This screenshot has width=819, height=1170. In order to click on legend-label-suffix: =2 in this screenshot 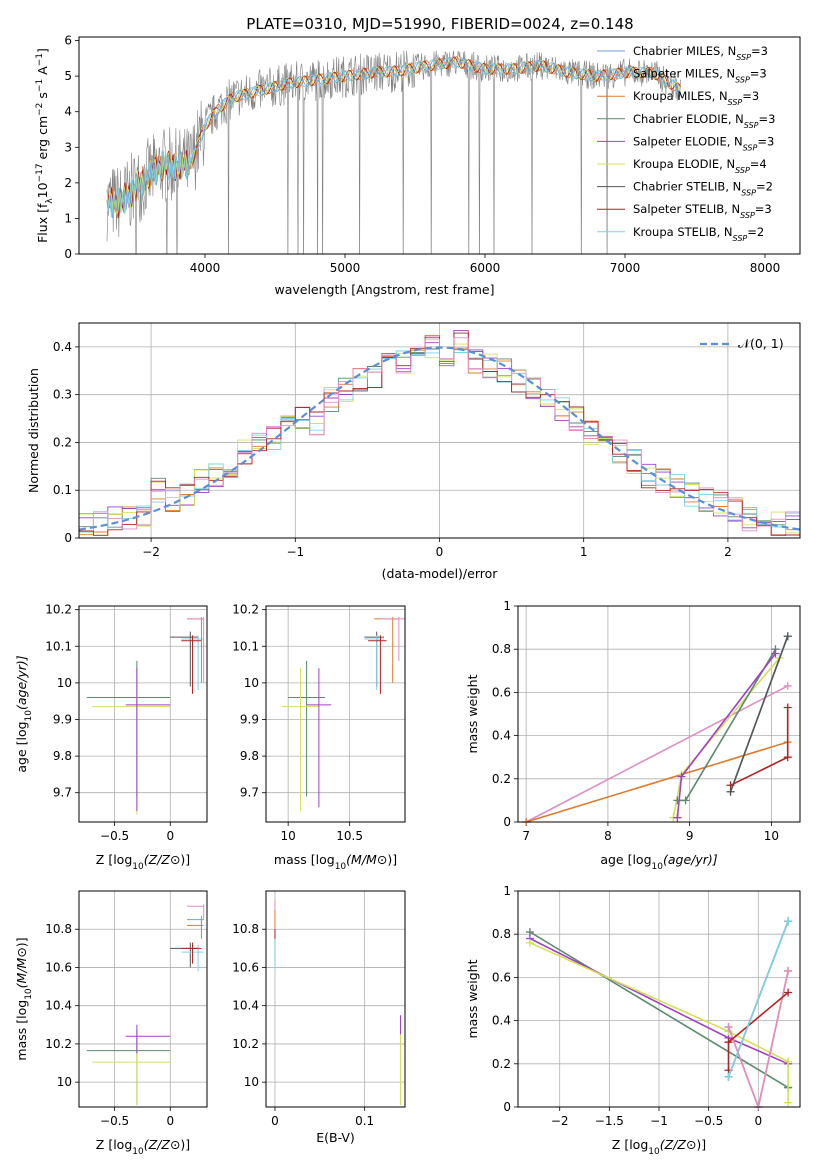, I will do `click(755, 232)`.